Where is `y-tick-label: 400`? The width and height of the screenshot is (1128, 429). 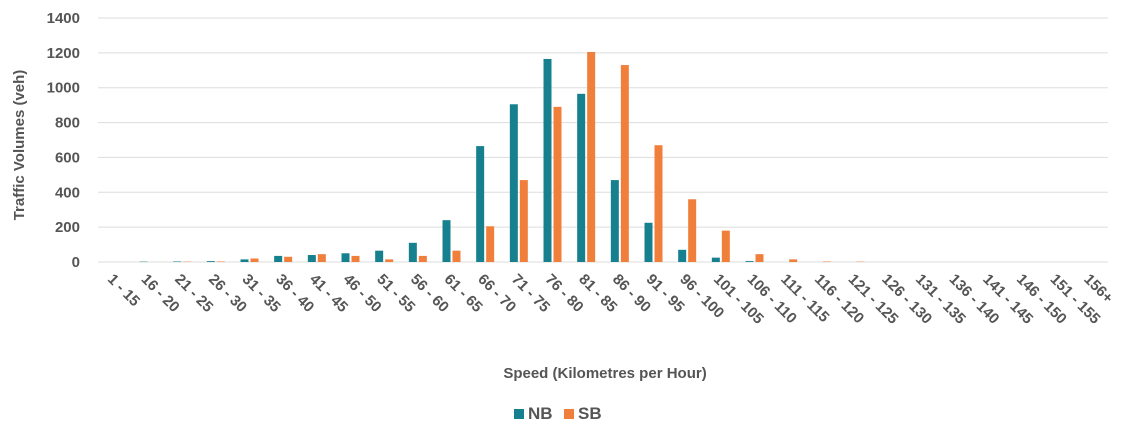 y-tick-label: 400 is located at coordinates (67, 192).